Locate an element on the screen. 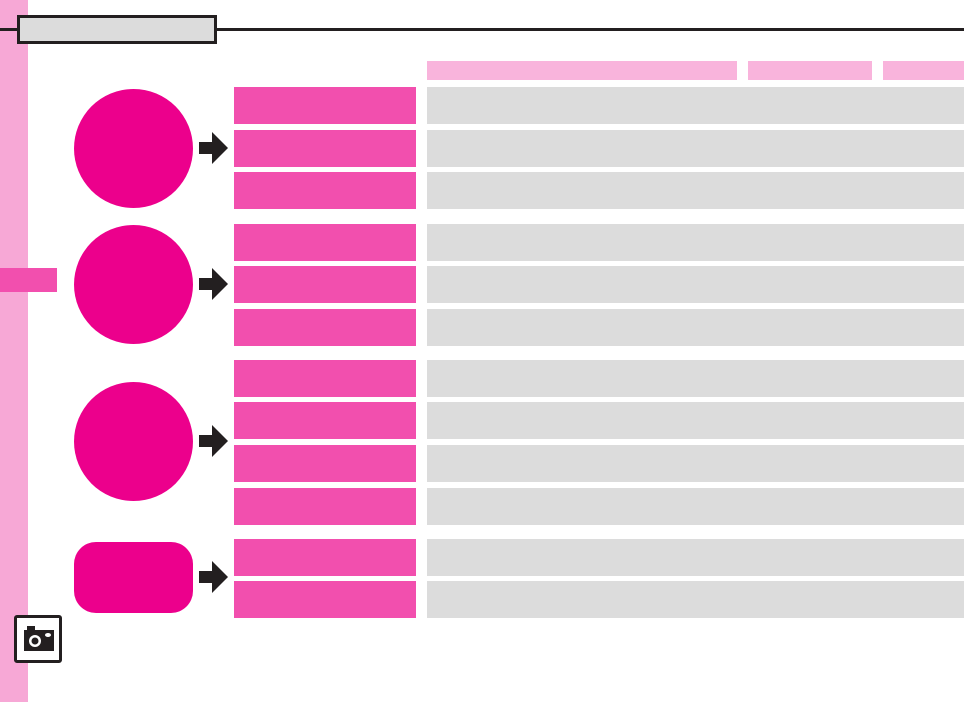 Image resolution: width=964 pixels, height=702 pixels. title-divider is located at coordinates (482, 29).